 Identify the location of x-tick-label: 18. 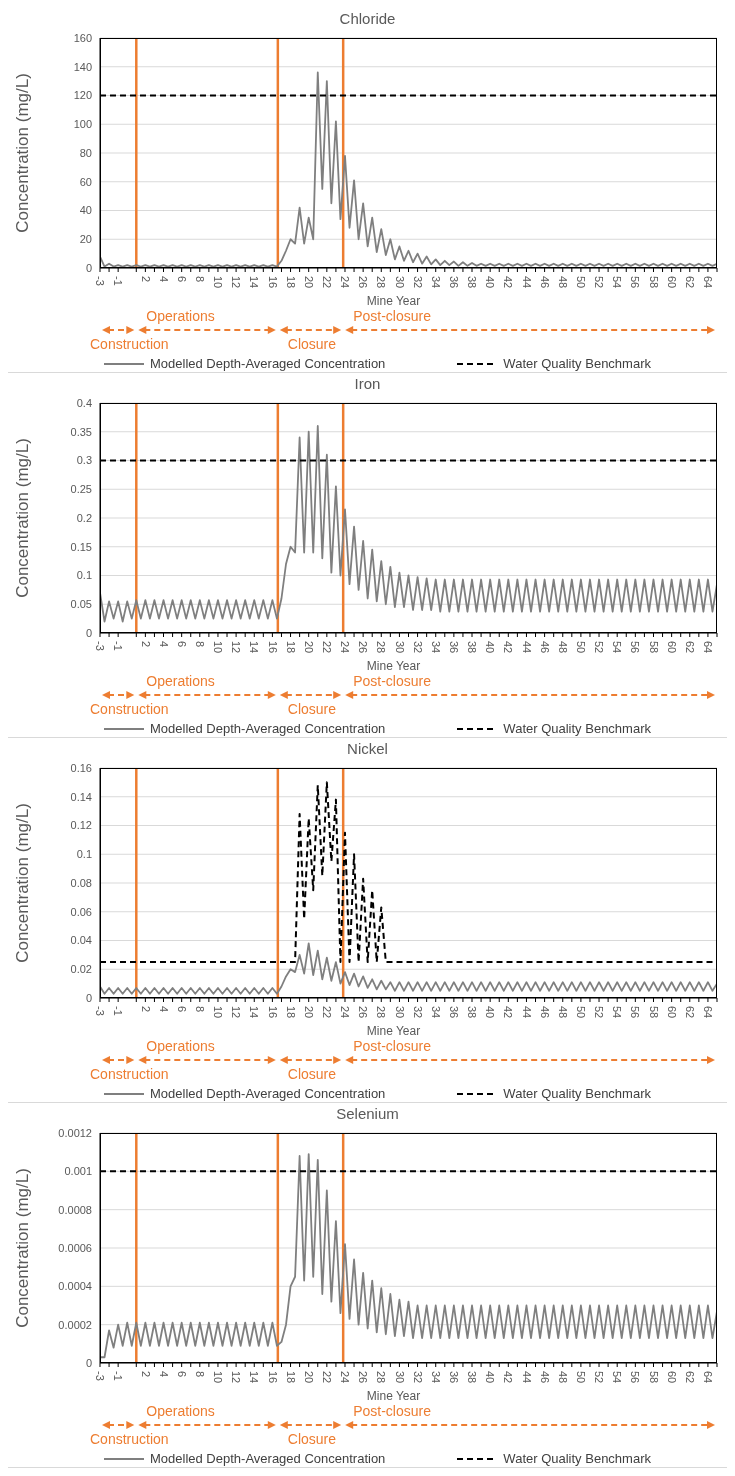
(290, 647).